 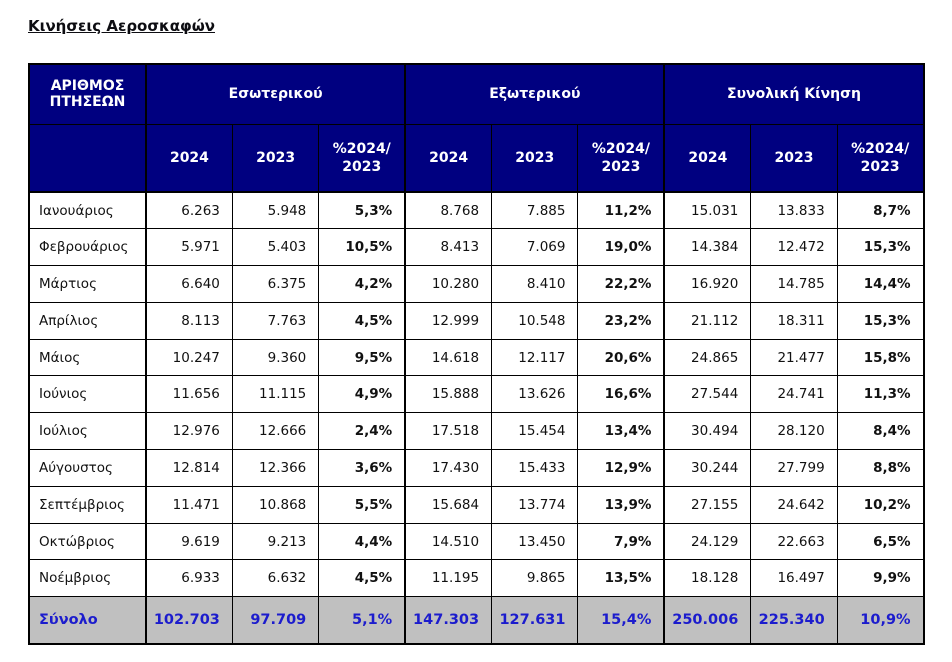 What do you see at coordinates (707, 578) in the screenshot?
I see `value-cell: 18.128` at bounding box center [707, 578].